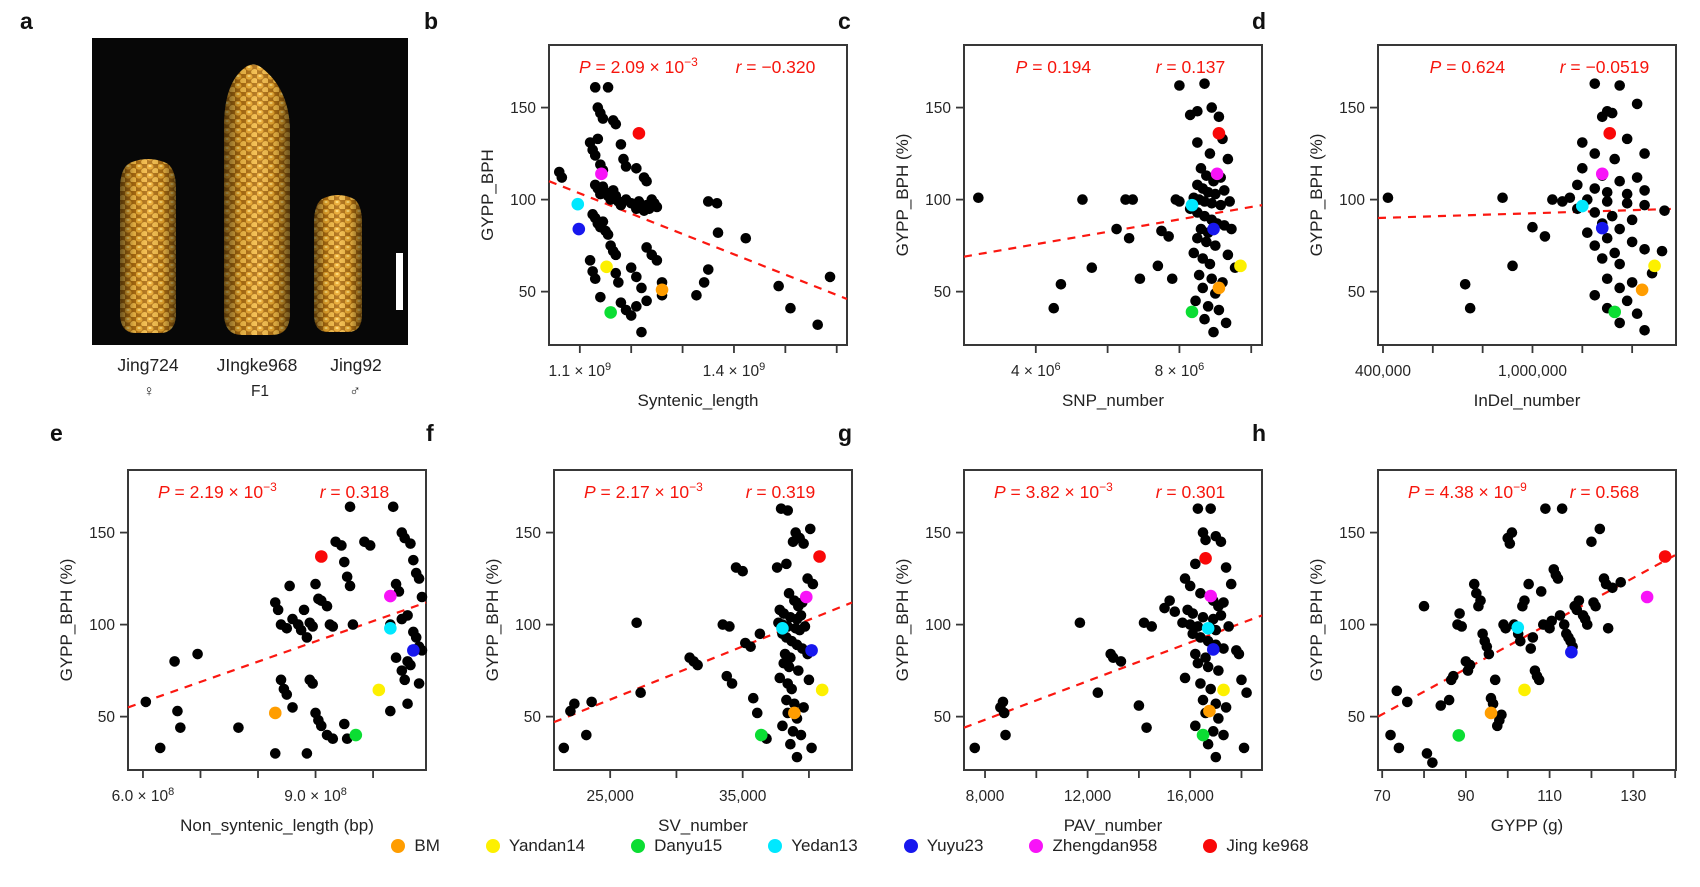 Image resolution: width=1700 pixels, height=887 pixels. Describe the element at coordinates (1259, 21) in the screenshot. I see `panel-letter-d: d` at that location.